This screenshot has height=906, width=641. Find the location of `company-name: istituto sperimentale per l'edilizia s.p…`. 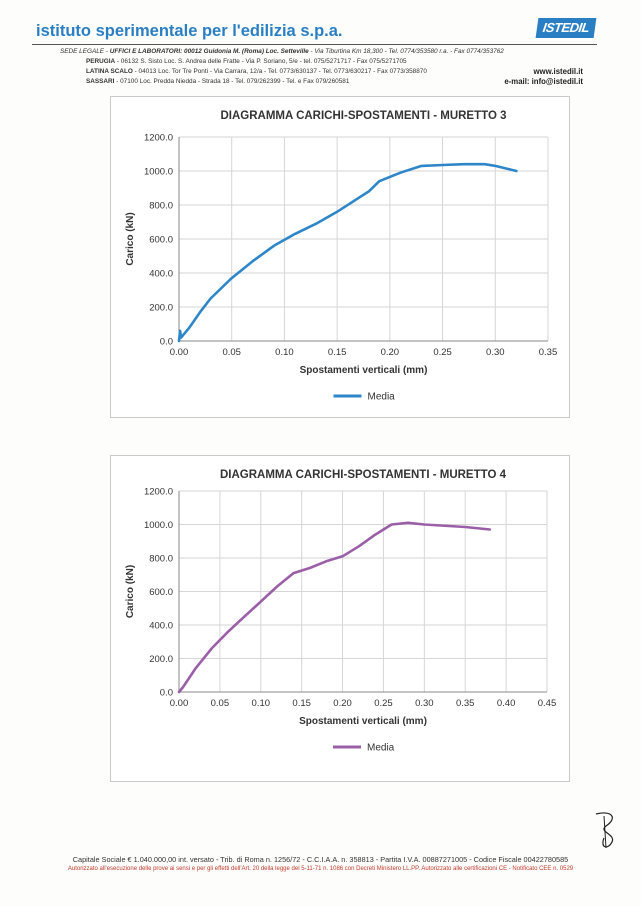

company-name: istituto sperimentale per l'edilizia s.p… is located at coordinates (189, 31).